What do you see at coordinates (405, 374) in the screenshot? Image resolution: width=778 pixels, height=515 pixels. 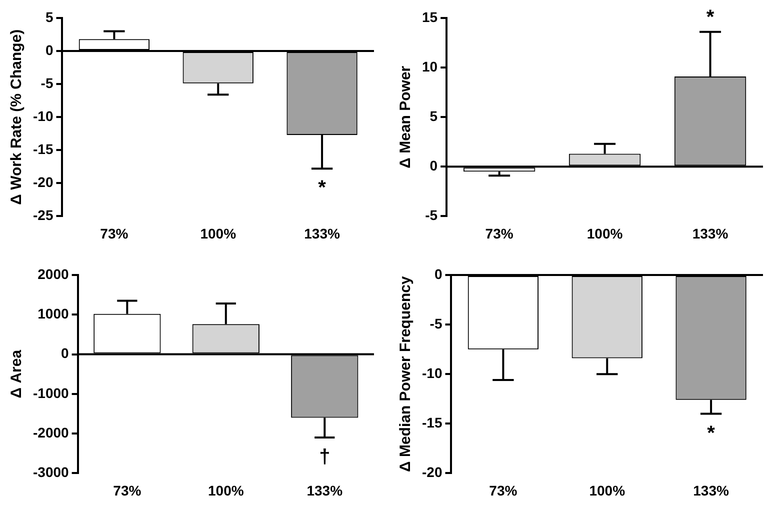 I see `y-axis-title: Δ Median Power Frequency` at bounding box center [405, 374].